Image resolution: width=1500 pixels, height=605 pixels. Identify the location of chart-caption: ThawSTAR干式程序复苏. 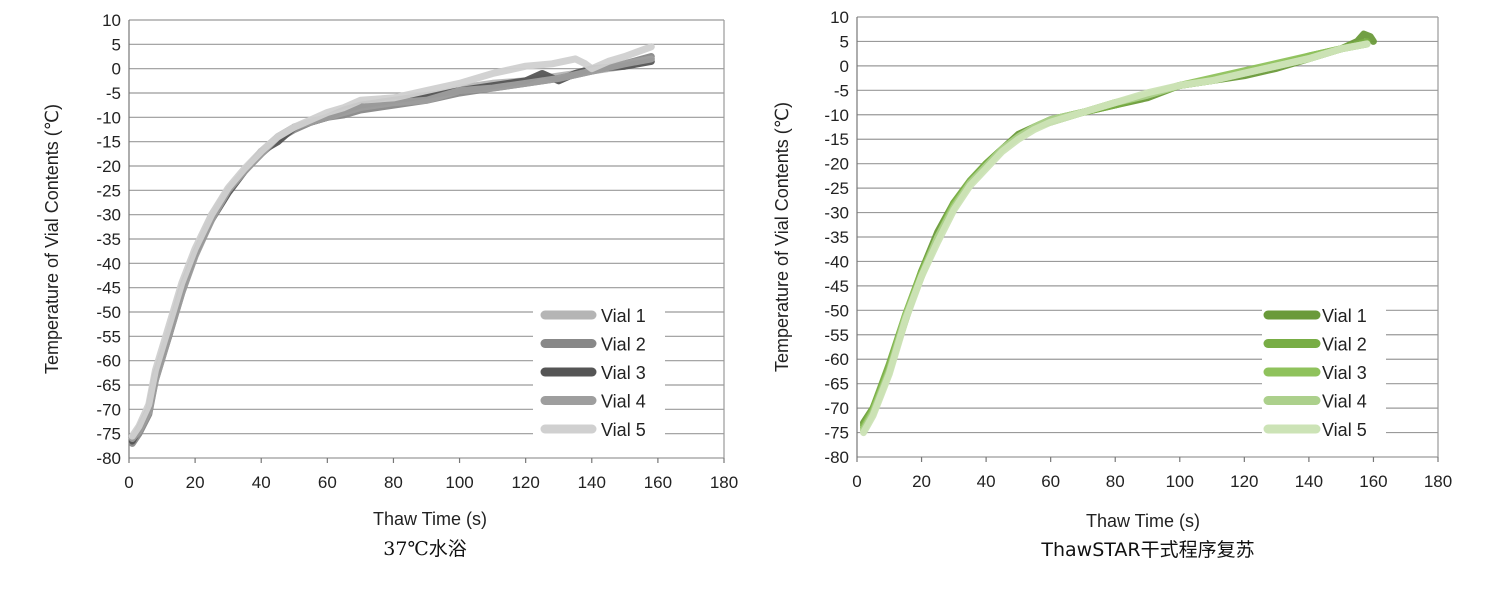
(1147, 550).